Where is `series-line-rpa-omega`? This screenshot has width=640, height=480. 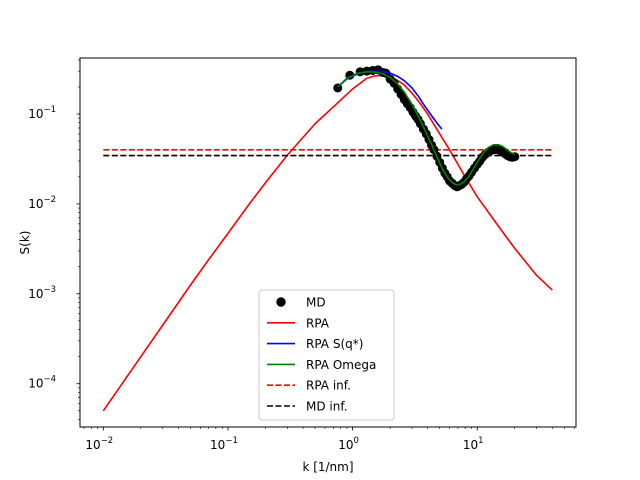 series-line-rpa-omega is located at coordinates (426, 128).